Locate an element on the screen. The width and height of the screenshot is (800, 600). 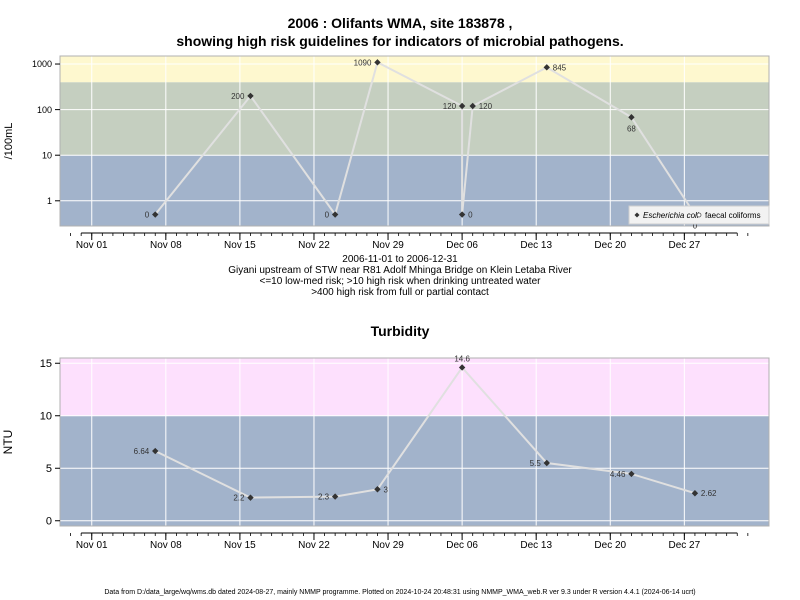
data-label: 14.6 is located at coordinates (462, 358).